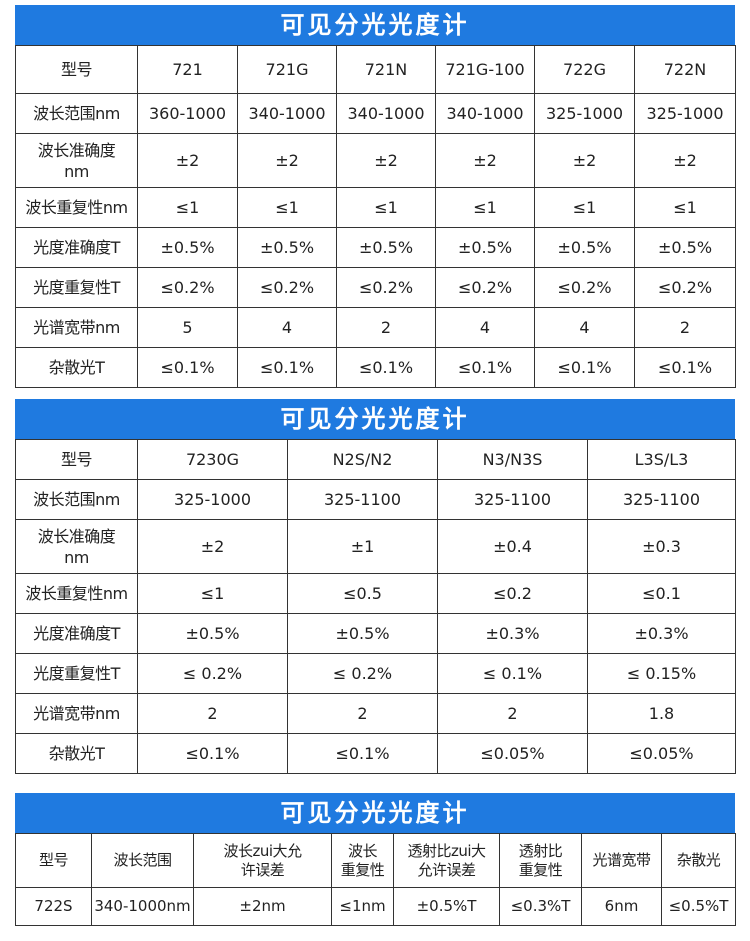 Image resolution: width=750 pixels, height=941 pixels. I want to click on value-cell: ±2nm, so click(262, 906).